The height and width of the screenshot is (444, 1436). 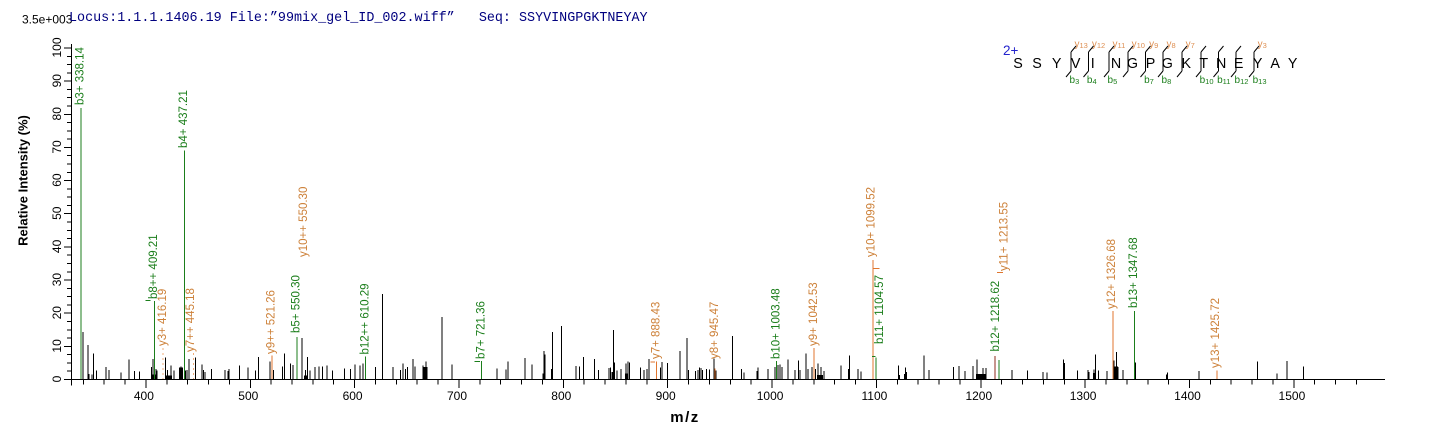 I want to click on svg-text: b10, so click(x=1207, y=80).